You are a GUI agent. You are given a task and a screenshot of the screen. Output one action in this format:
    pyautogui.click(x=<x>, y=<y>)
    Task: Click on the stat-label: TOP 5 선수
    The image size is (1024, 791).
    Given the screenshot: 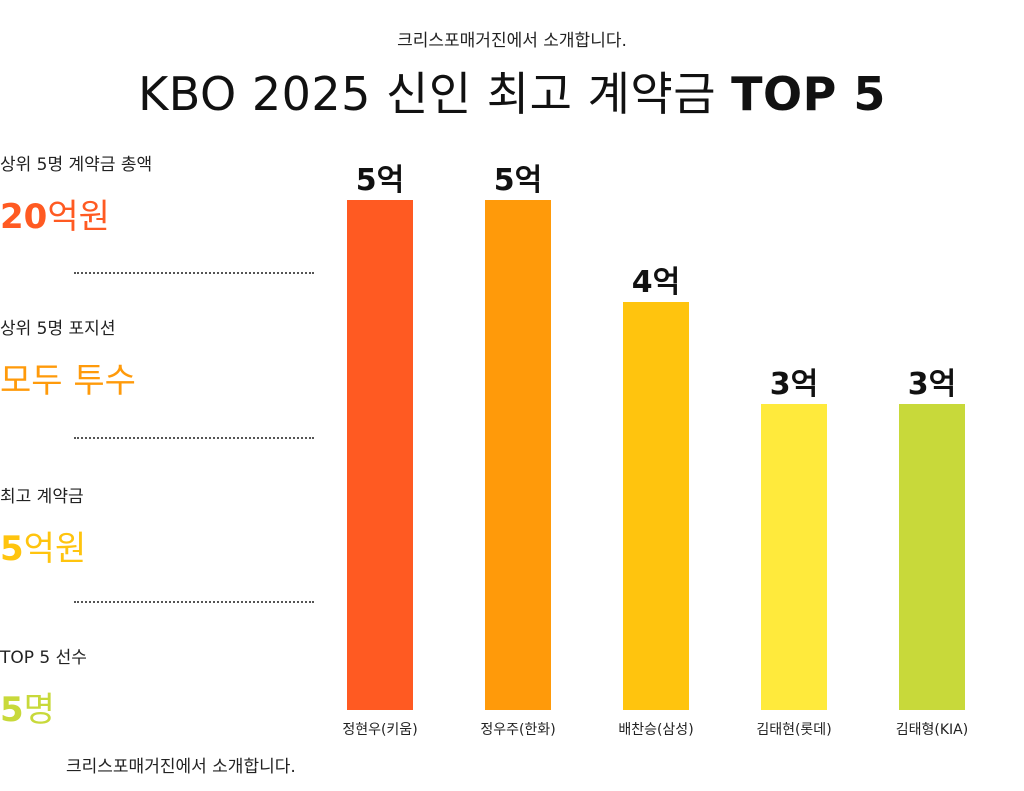 What is the action you would take?
    pyautogui.click(x=43, y=658)
    